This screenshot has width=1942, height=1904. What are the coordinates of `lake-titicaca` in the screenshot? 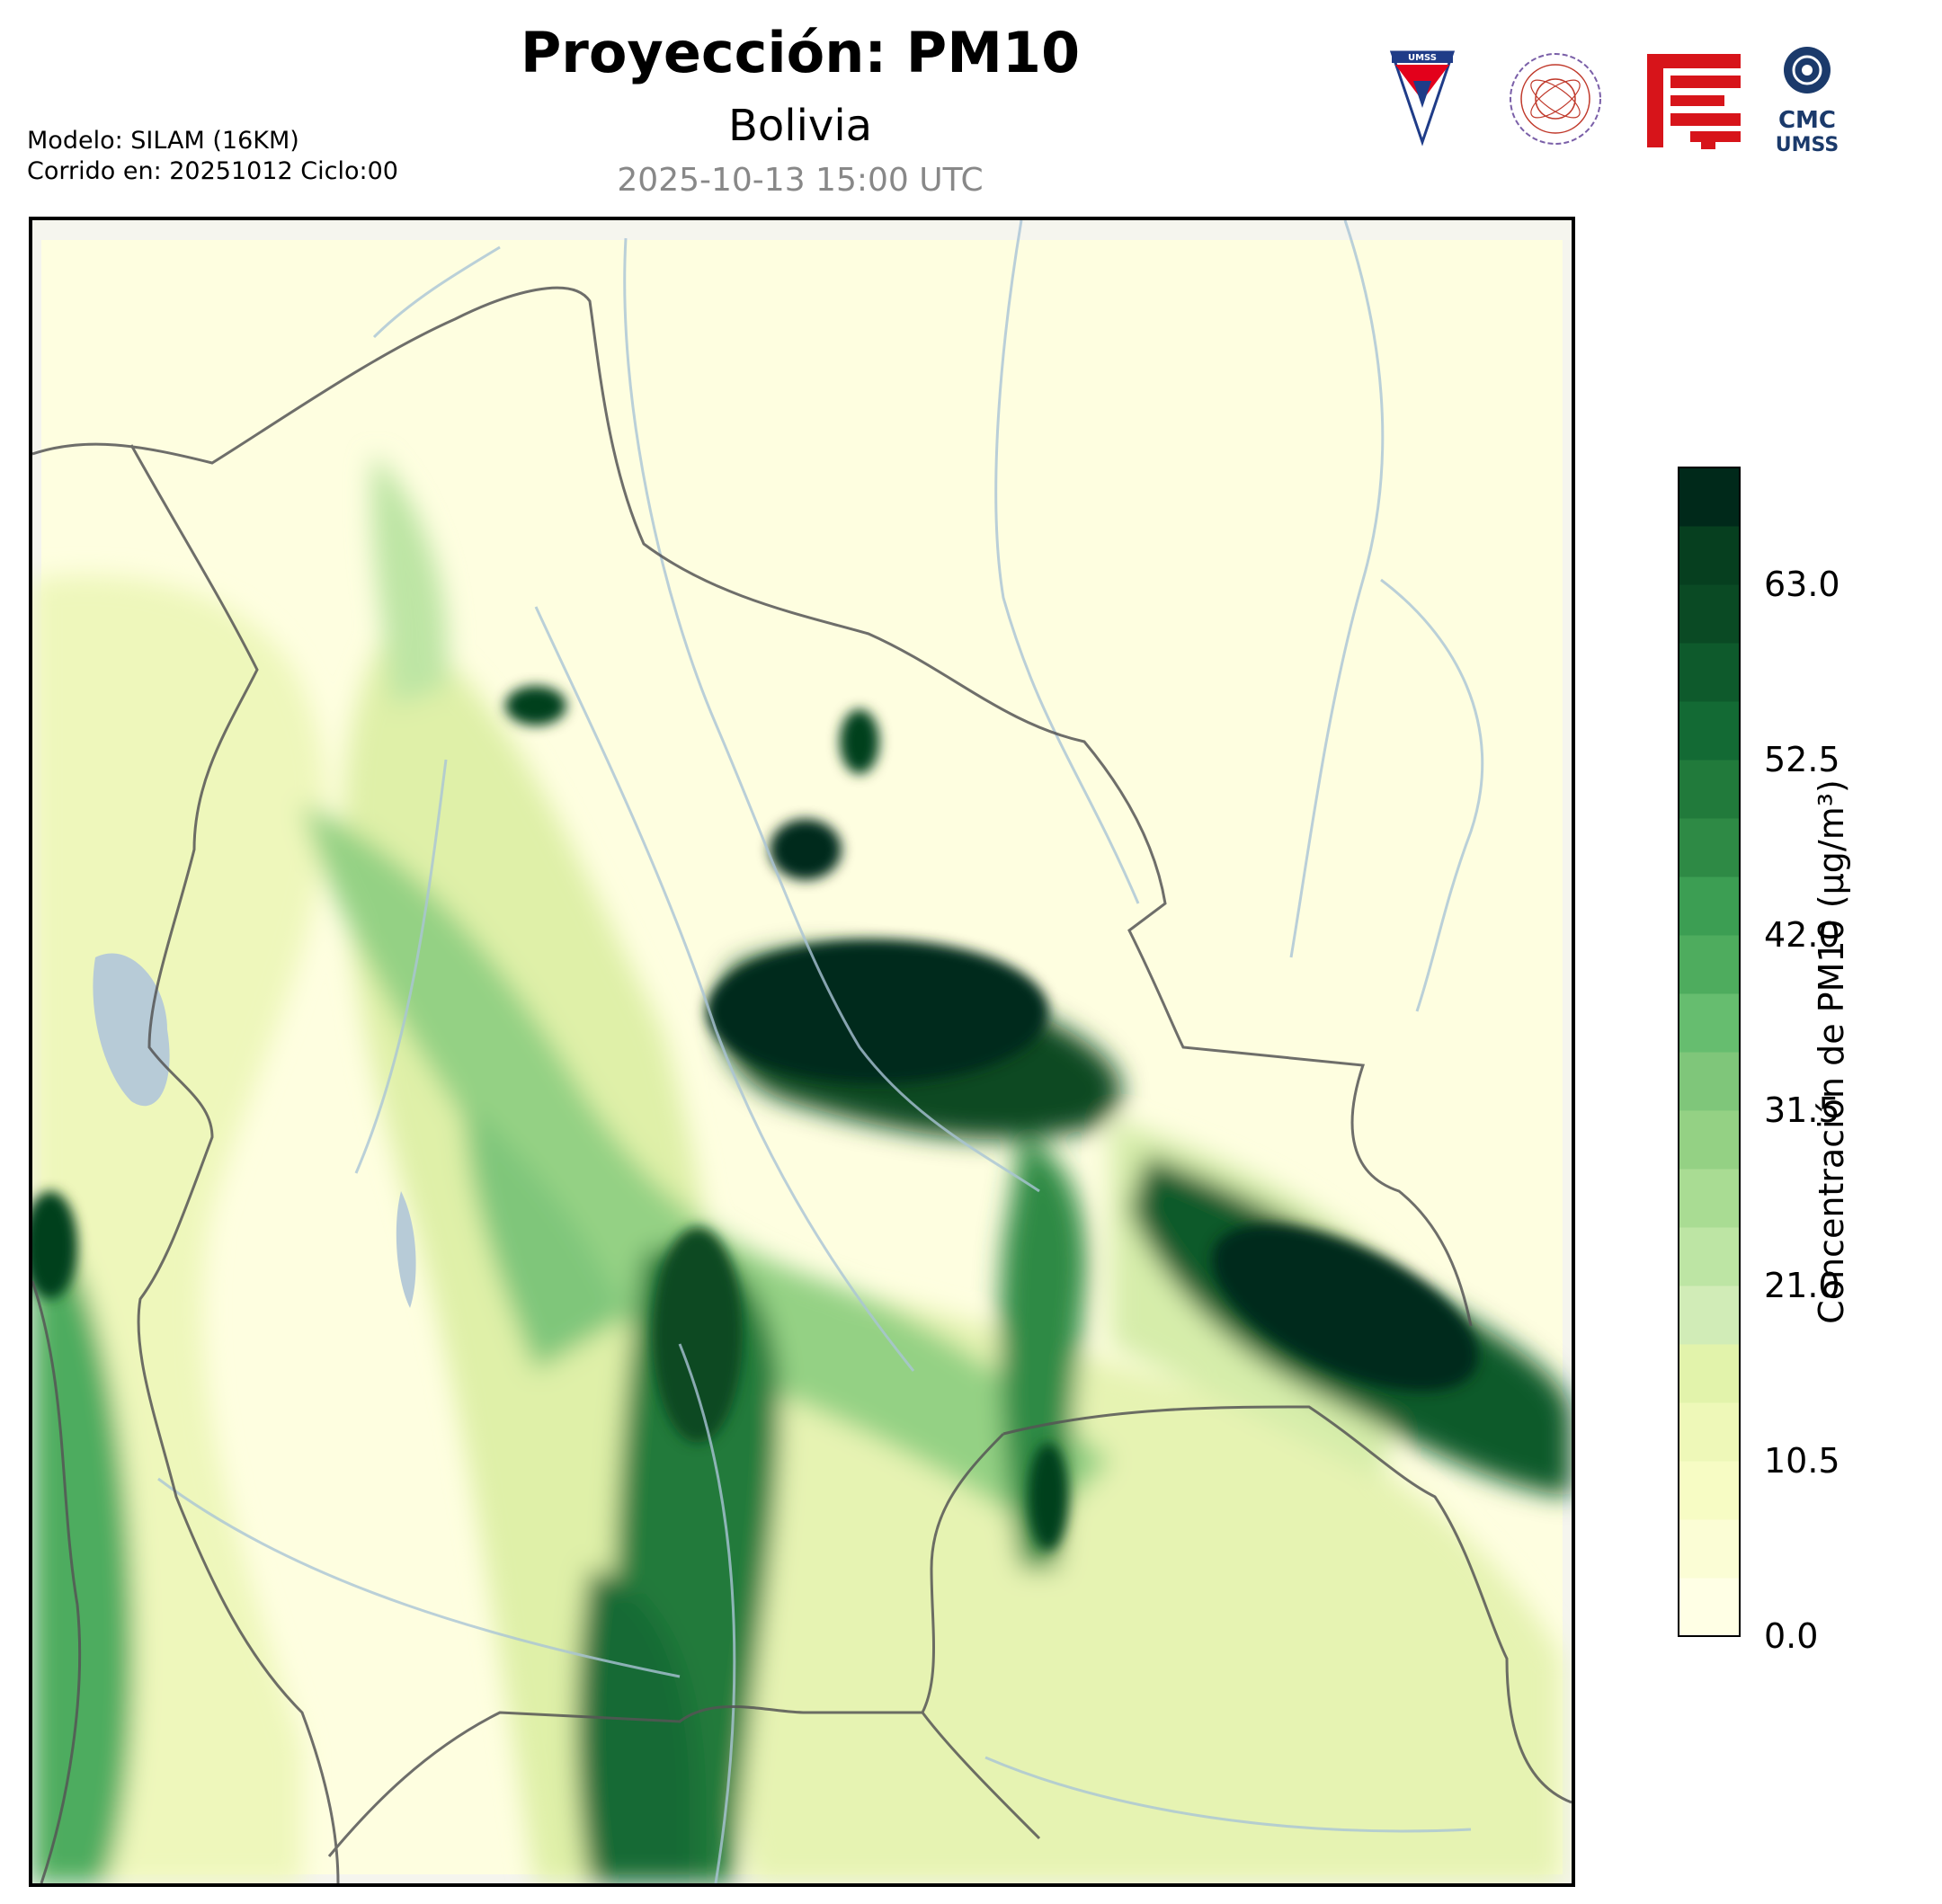 It's located at (131, 1030).